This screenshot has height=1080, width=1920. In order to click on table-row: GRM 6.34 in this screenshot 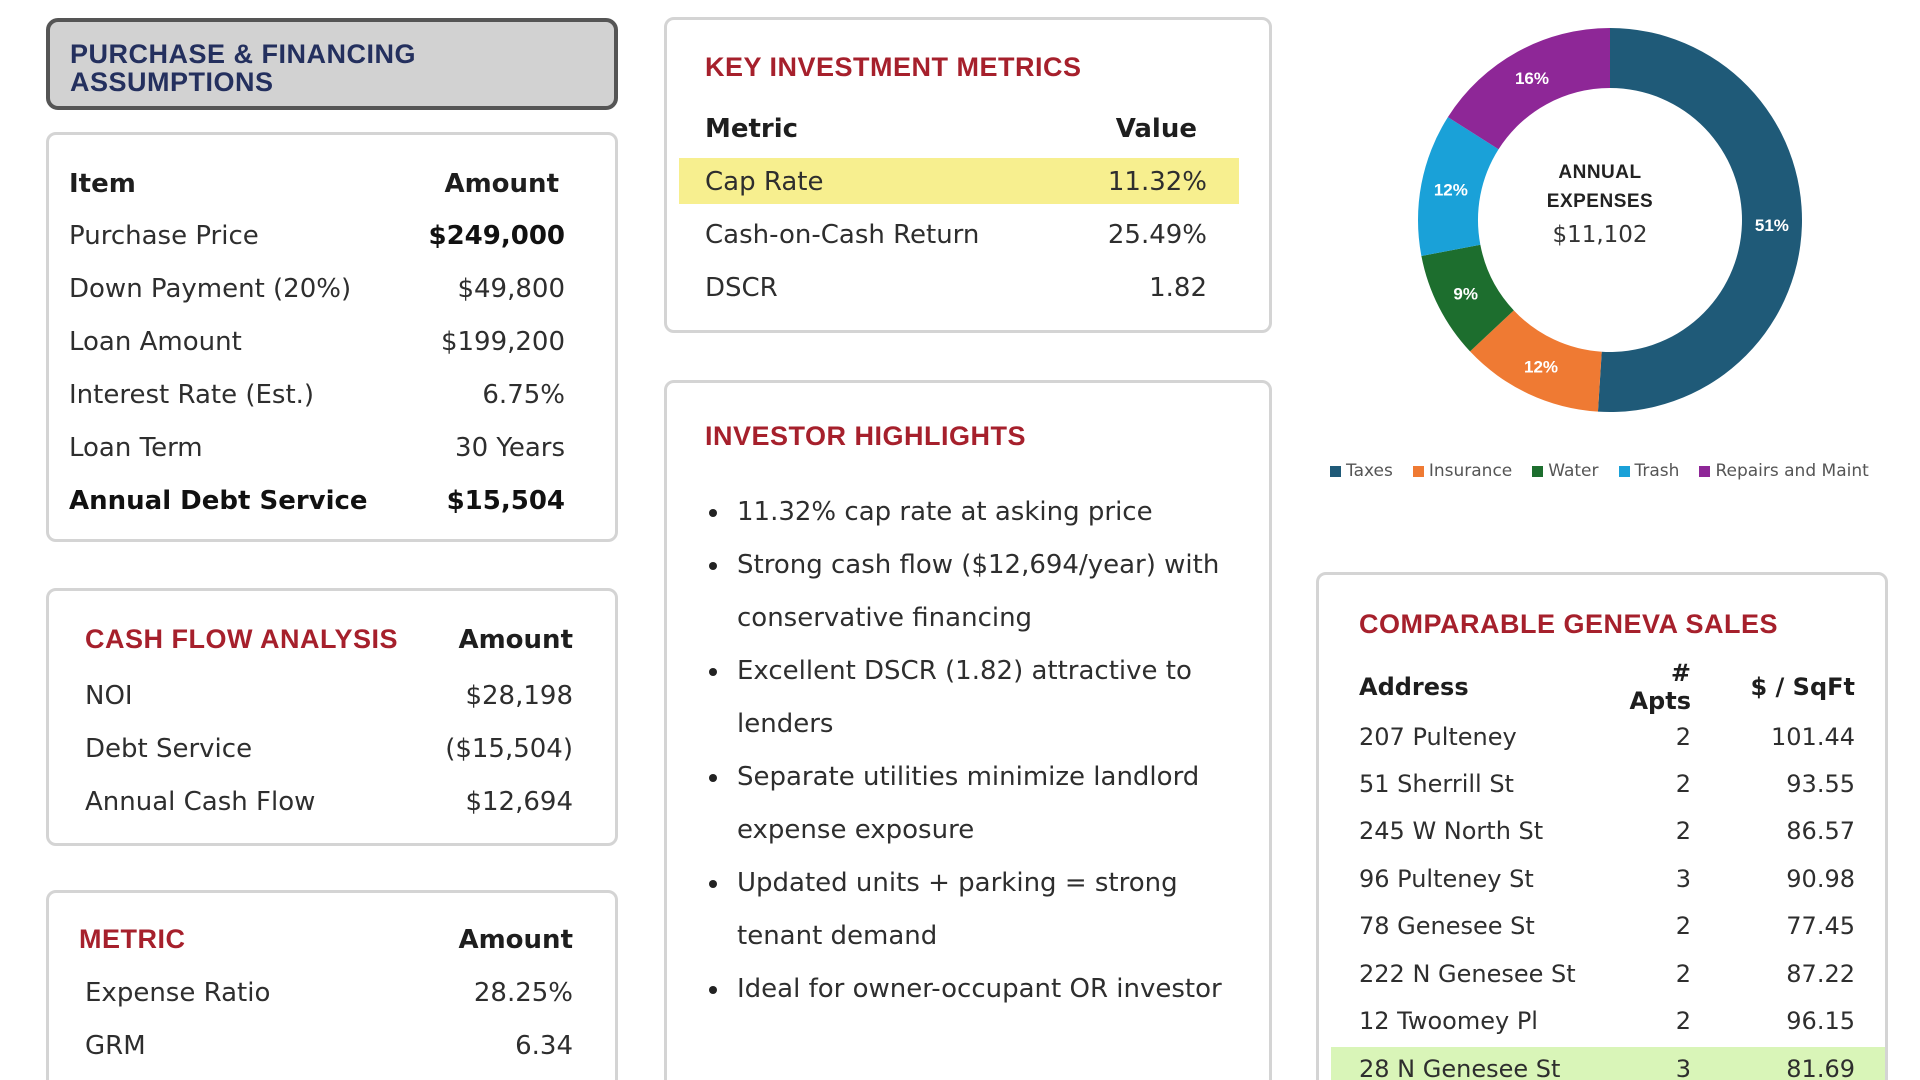, I will do `click(329, 1045)`.